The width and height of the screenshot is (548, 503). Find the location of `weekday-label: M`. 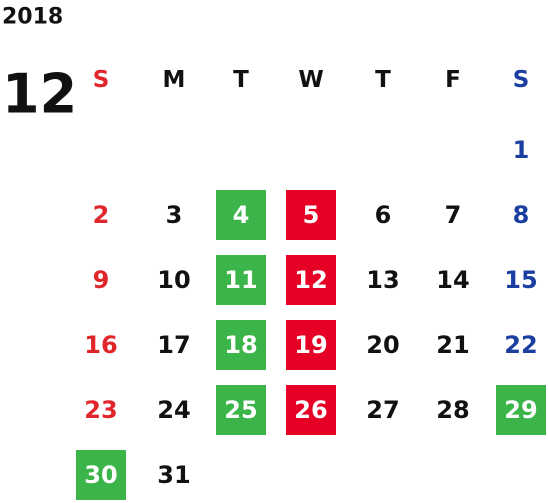

weekday-label: M is located at coordinates (174, 80).